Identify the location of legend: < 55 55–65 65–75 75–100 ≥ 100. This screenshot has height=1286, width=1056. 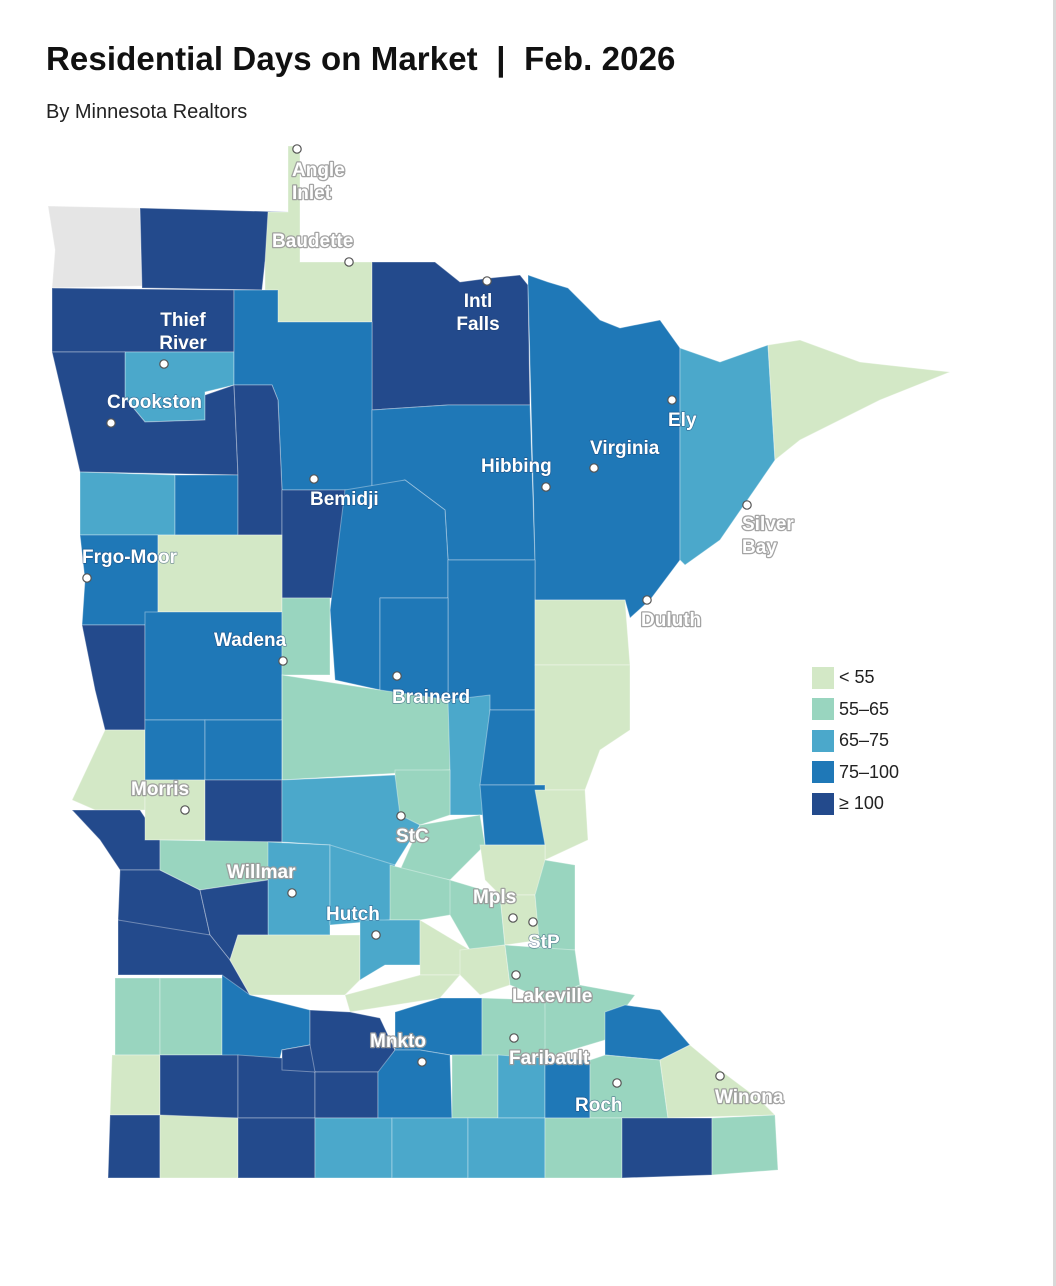
(855, 741).